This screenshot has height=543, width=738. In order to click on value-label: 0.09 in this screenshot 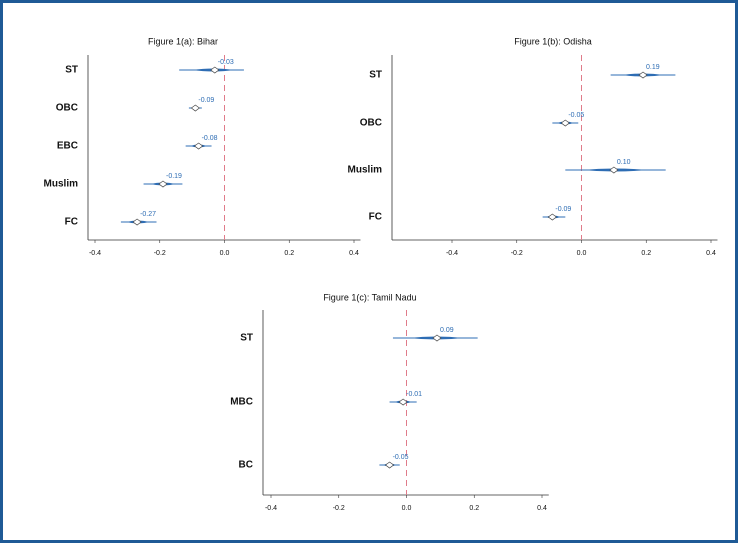, I will do `click(447, 330)`.